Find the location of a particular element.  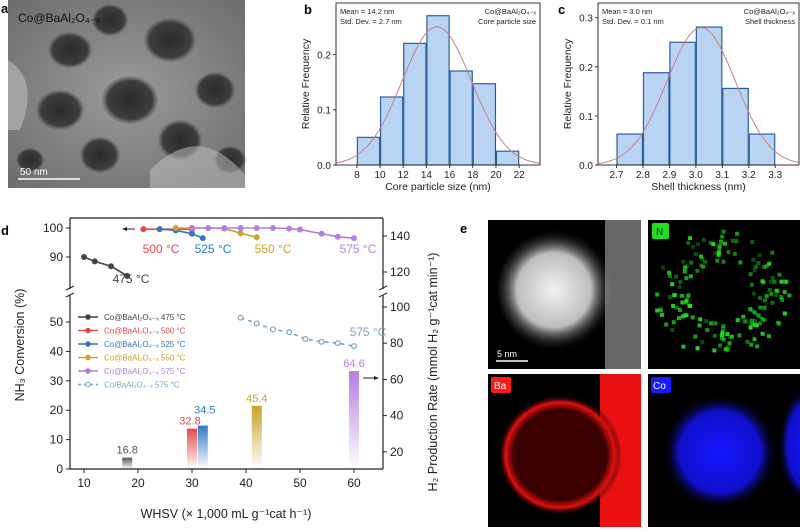

y-right-tick-label: 100 is located at coordinates (400, 307).